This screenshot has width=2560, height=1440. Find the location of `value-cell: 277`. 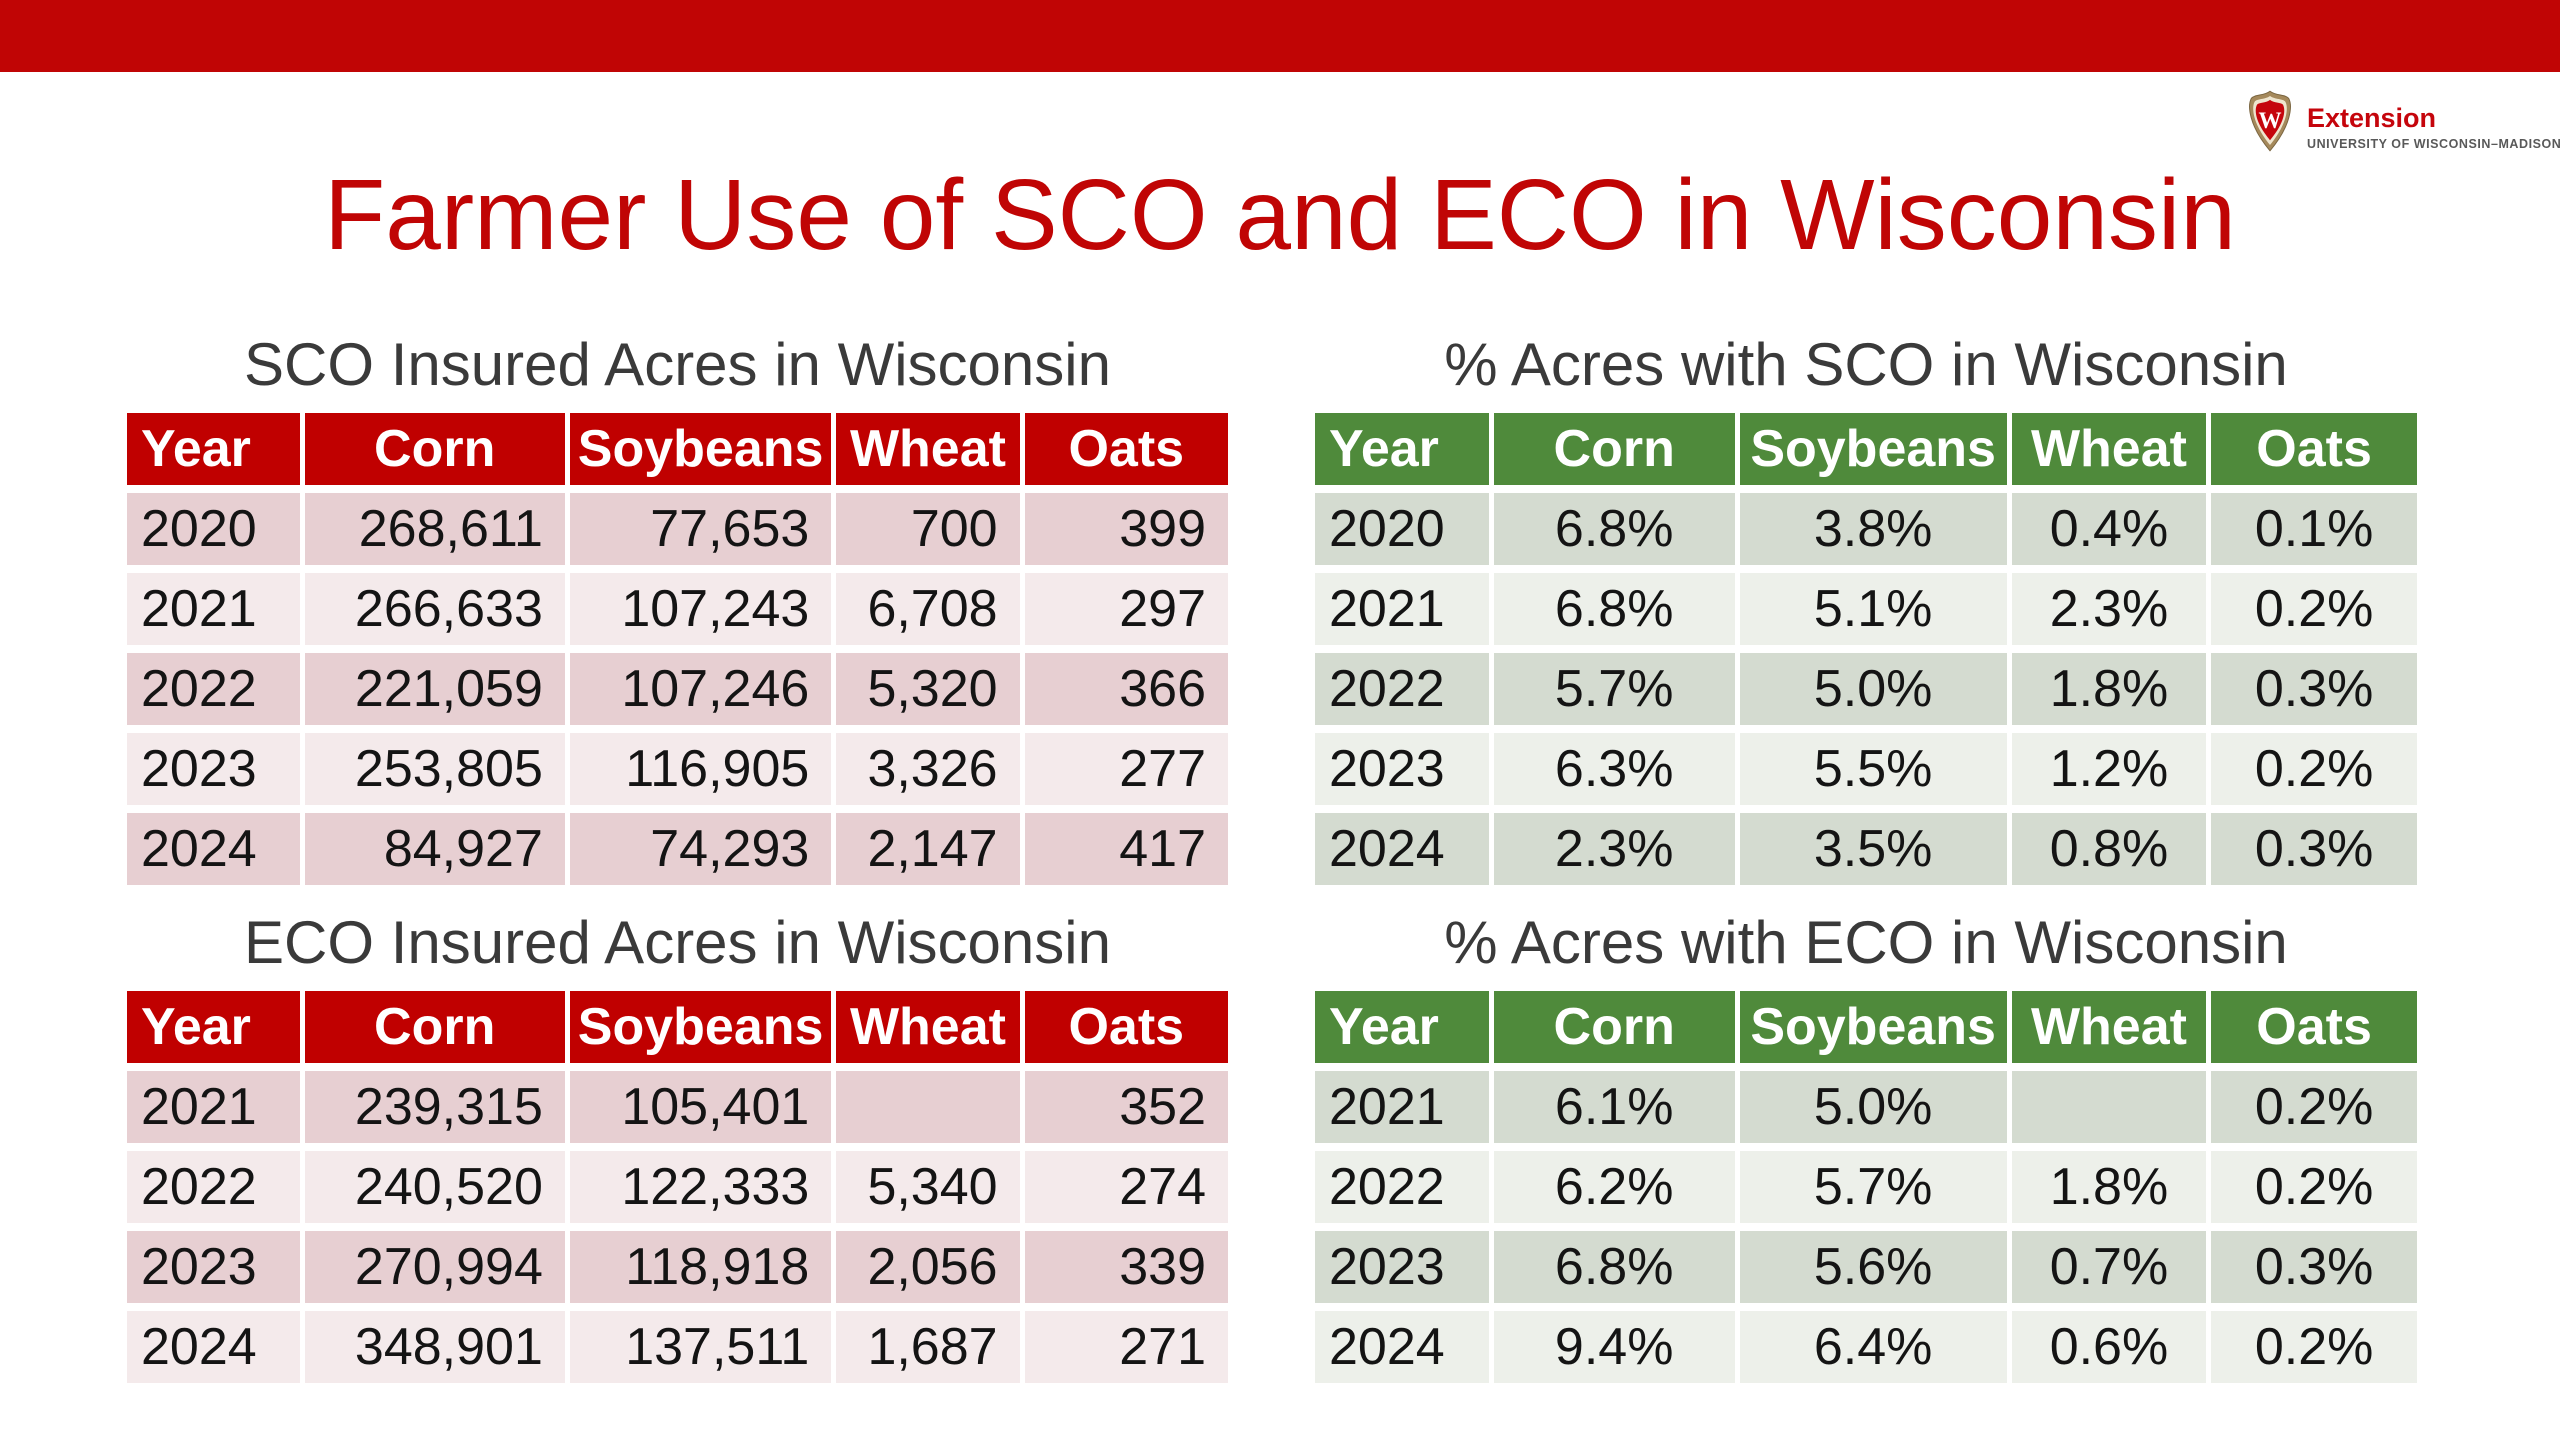

value-cell: 277 is located at coordinates (1123, 769).